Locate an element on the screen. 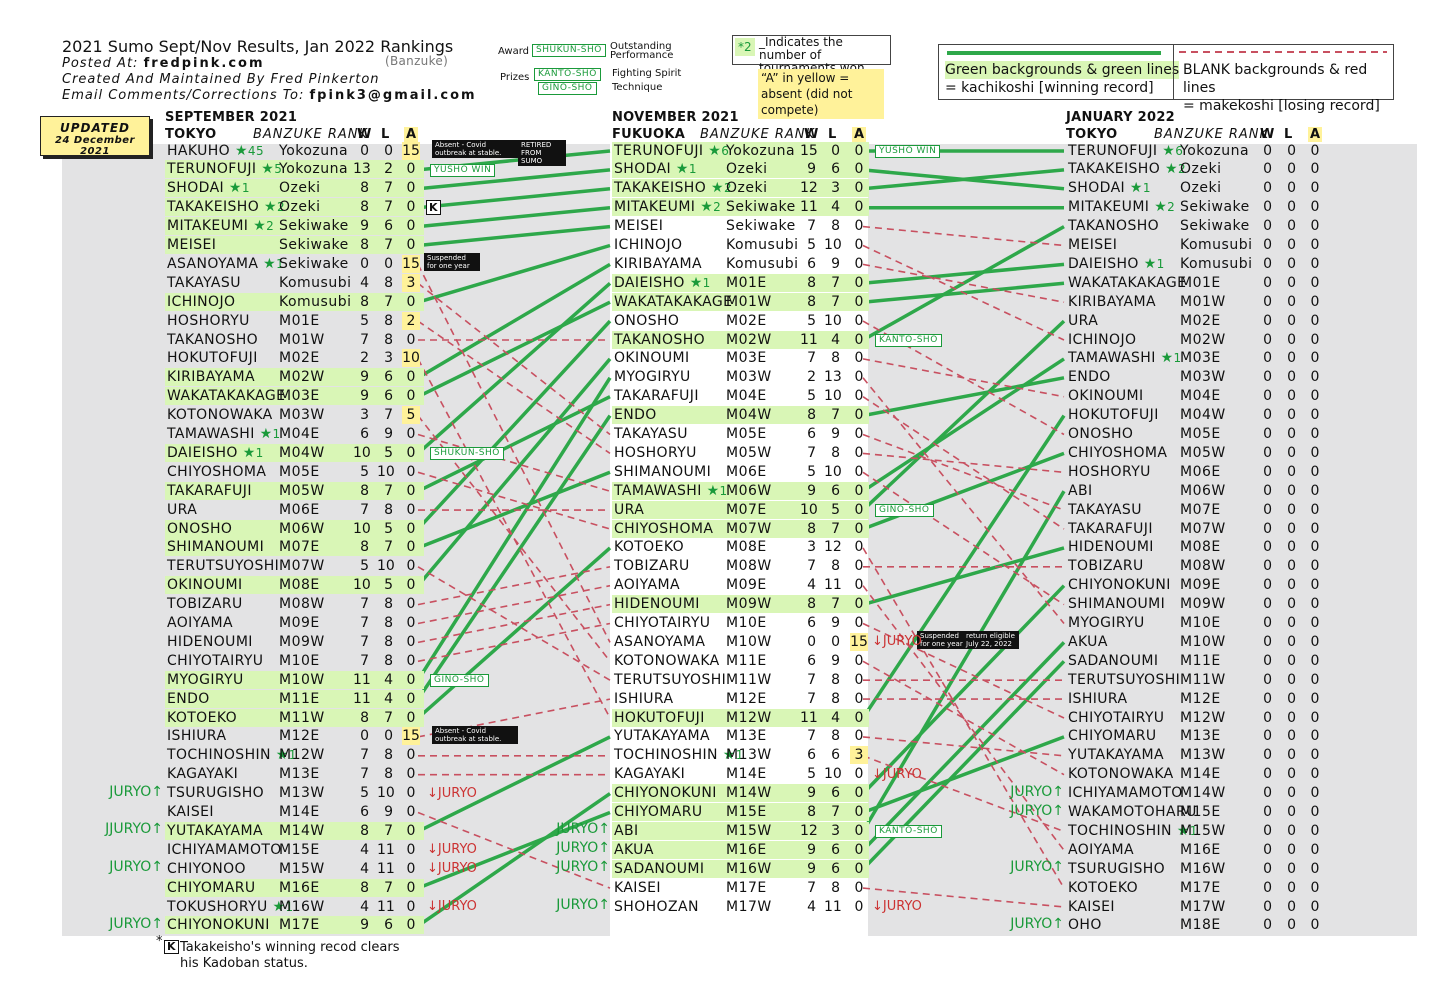  table-row: MEISEI Sekiwake 7 8 0 is located at coordinates (740, 226).